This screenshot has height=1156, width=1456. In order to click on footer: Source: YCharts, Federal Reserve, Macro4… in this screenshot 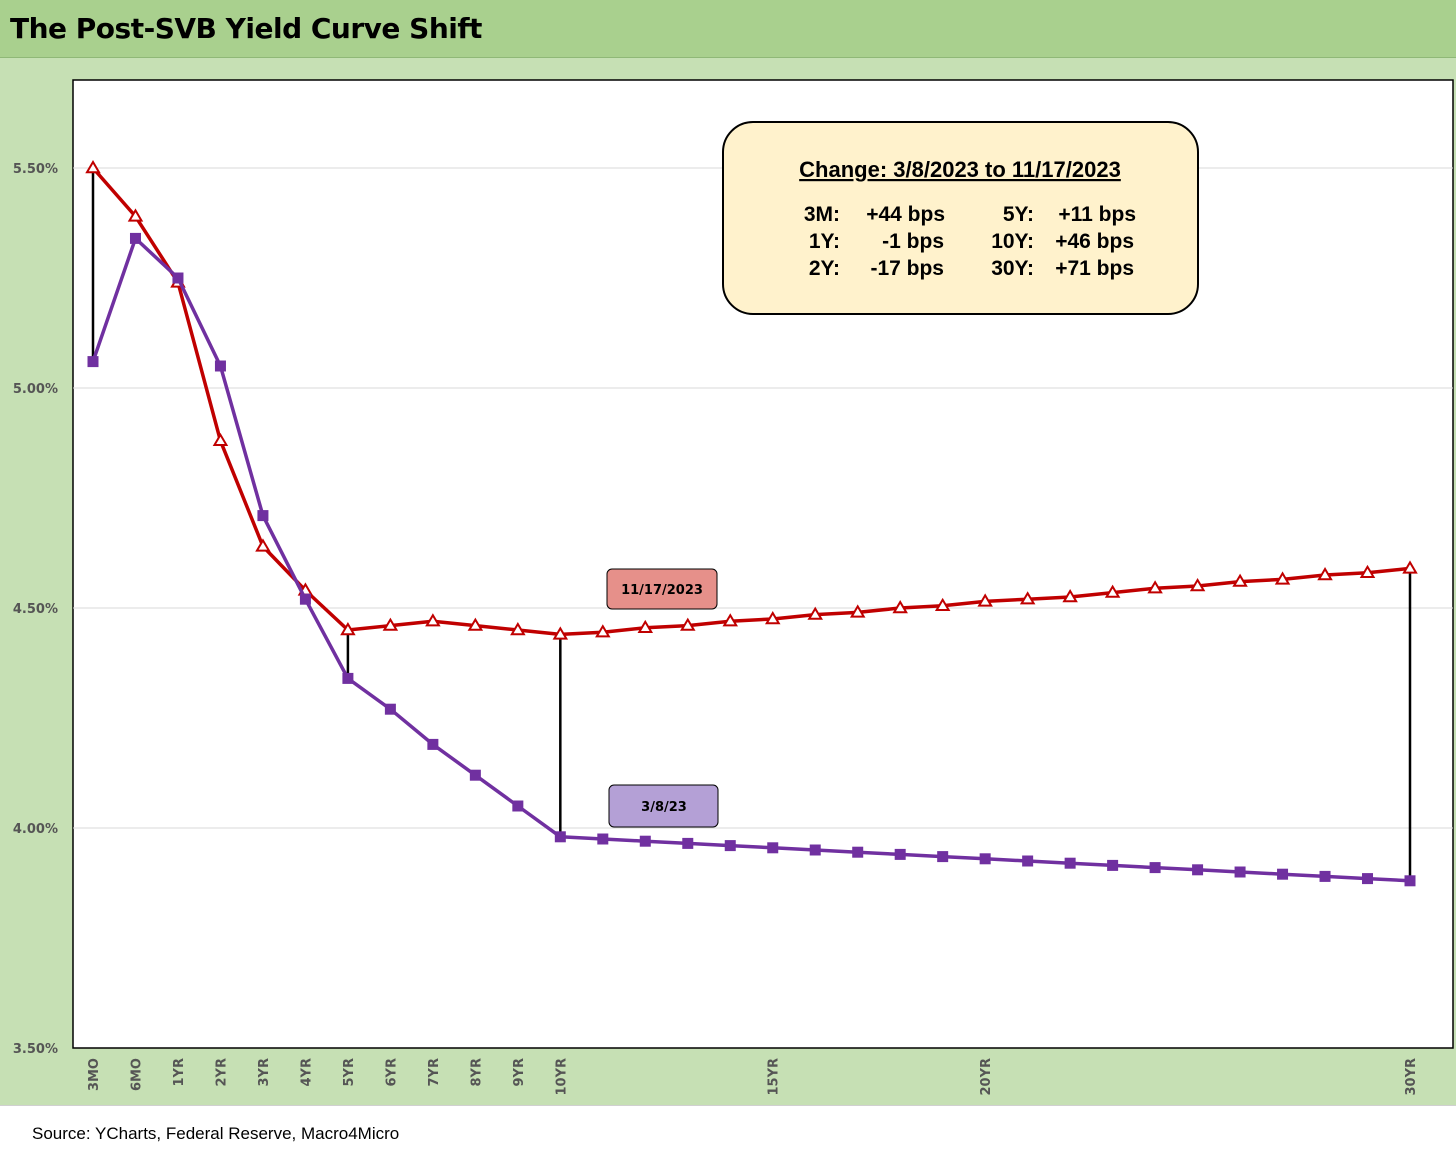, I will do `click(728, 1130)`.